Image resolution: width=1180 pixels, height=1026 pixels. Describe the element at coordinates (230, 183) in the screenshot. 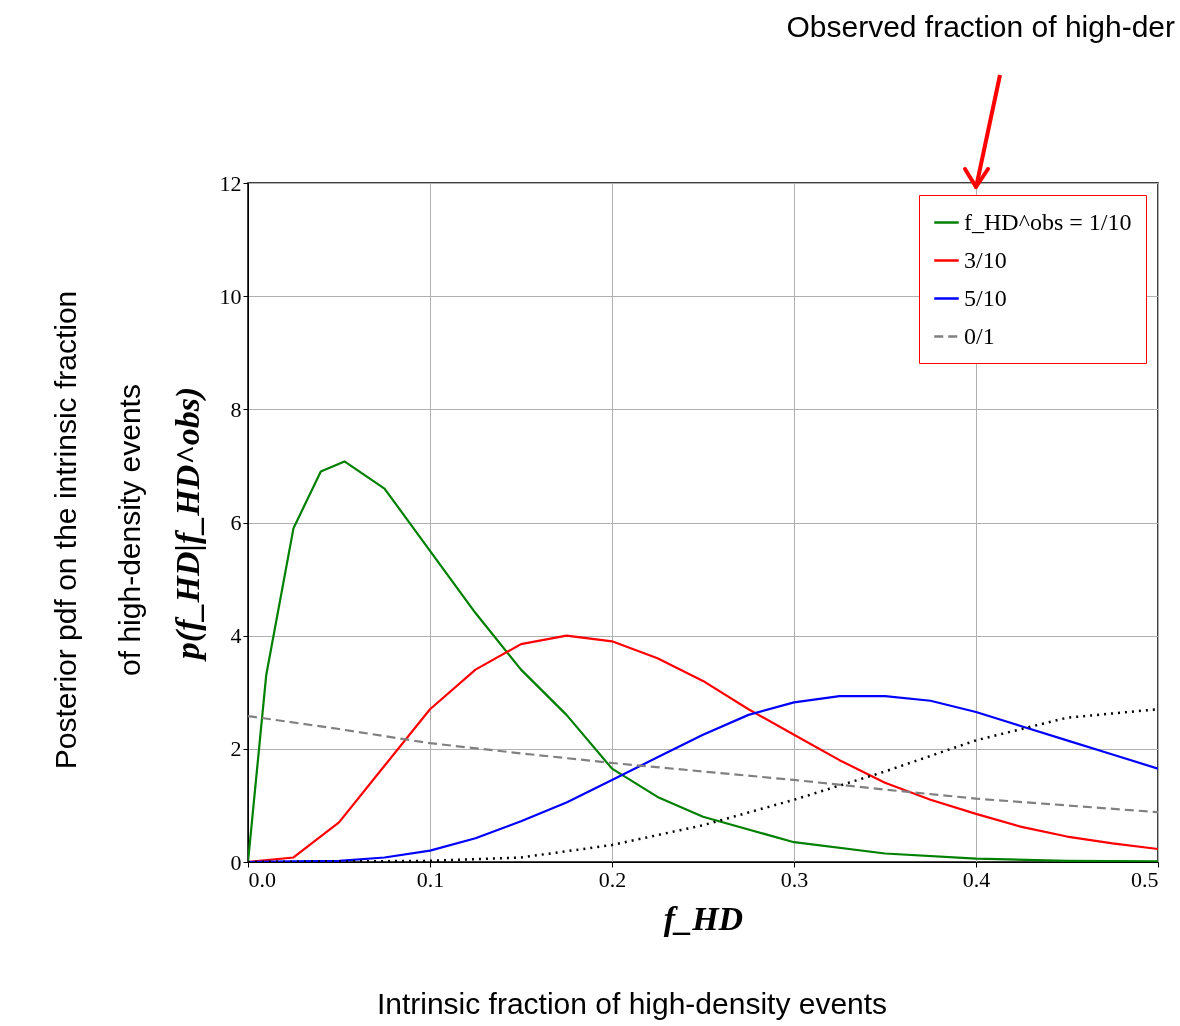

I see `y-tick-label: 12` at that location.